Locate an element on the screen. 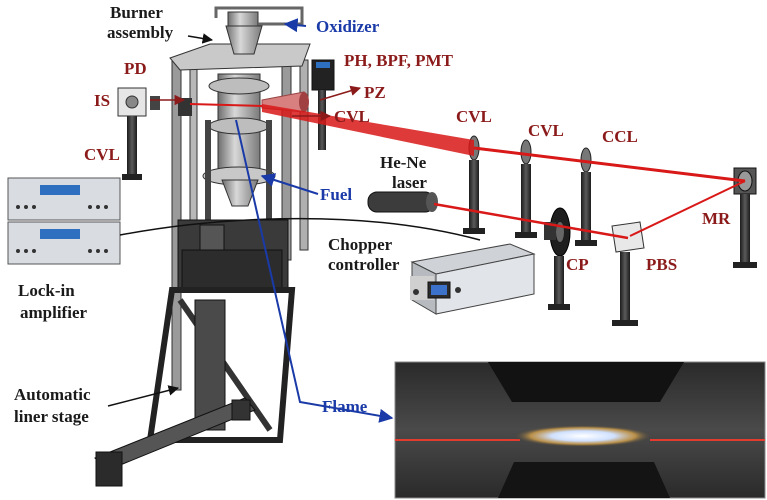 Image resolution: width=767 pixels, height=500 pixels. label-chopper-line2: controller is located at coordinates (364, 264).